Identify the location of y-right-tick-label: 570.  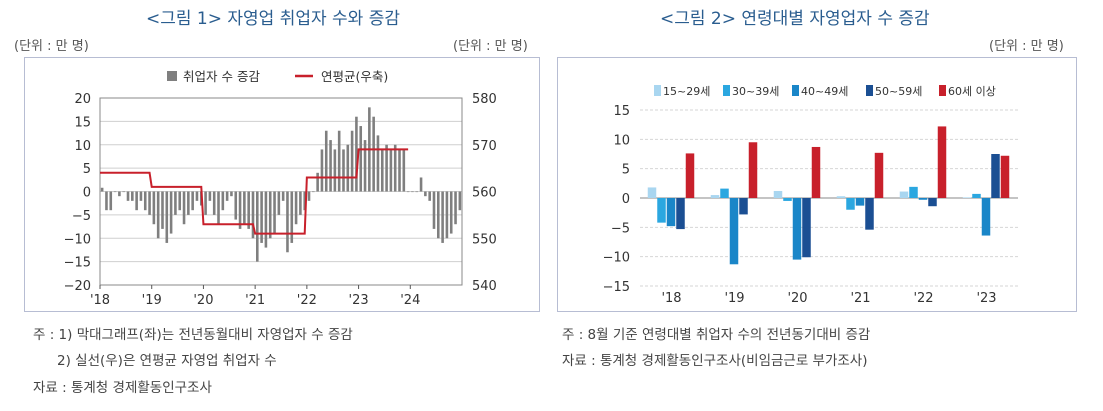
(484, 146).